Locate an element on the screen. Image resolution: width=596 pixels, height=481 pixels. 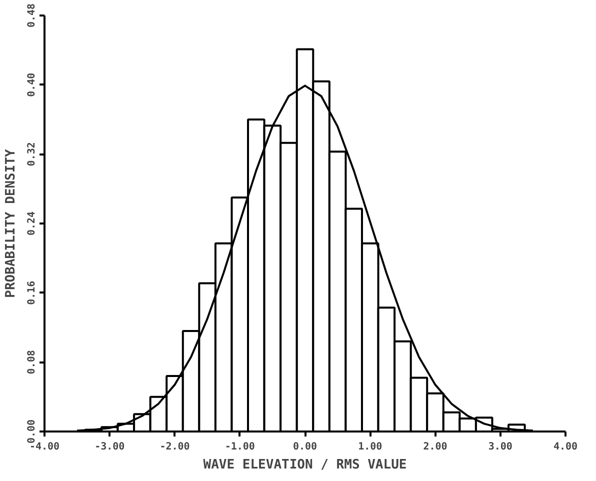
y-tick-label: 0.16 is located at coordinates (32, 292).